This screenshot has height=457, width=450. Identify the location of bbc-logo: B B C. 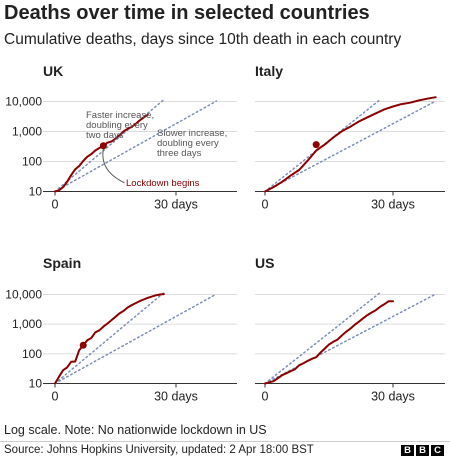
(422, 450).